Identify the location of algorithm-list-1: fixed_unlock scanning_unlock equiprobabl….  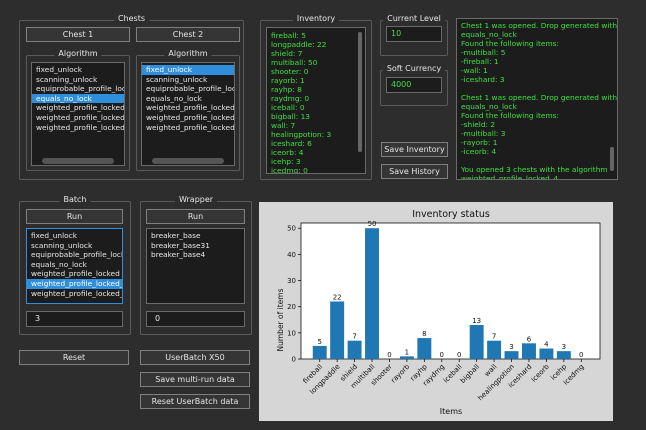
(78, 114).